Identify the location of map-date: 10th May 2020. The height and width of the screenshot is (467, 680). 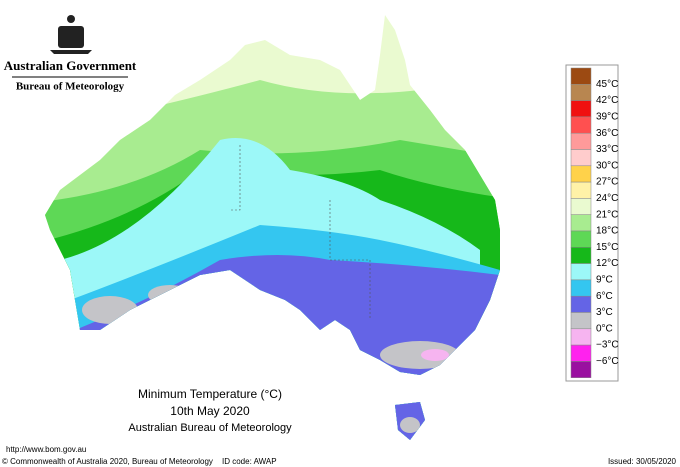
(210, 411).